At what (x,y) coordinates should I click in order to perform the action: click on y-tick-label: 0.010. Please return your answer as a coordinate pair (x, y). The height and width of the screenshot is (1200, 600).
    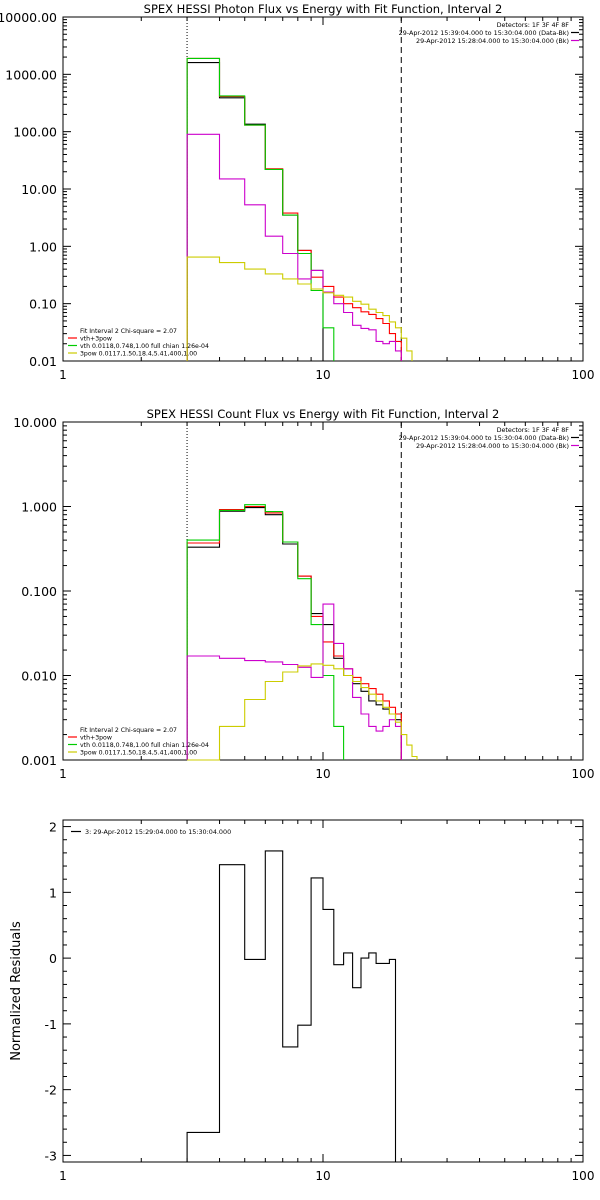
    Looking at the image, I should click on (39, 676).